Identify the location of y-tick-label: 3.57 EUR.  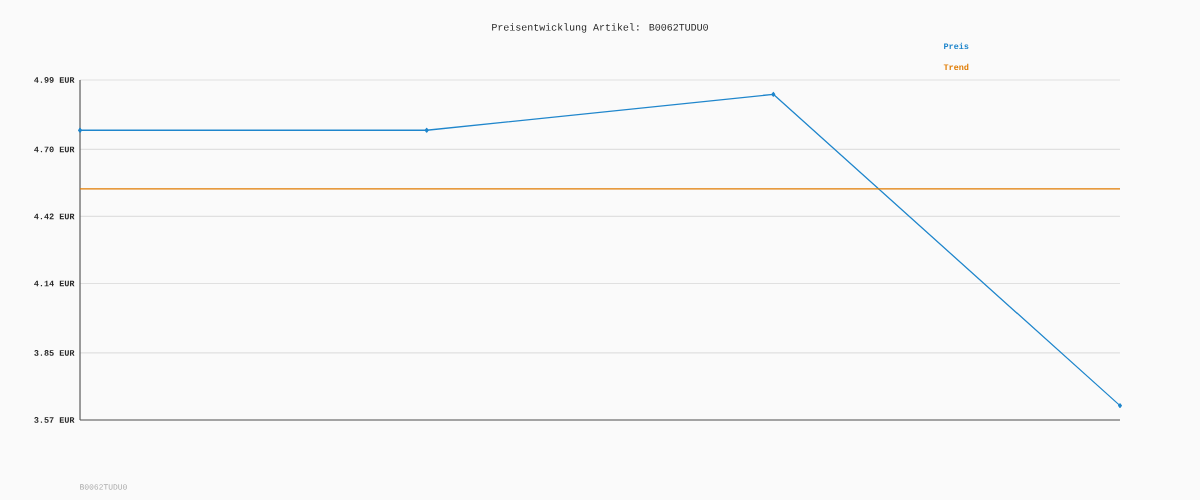
(54, 420).